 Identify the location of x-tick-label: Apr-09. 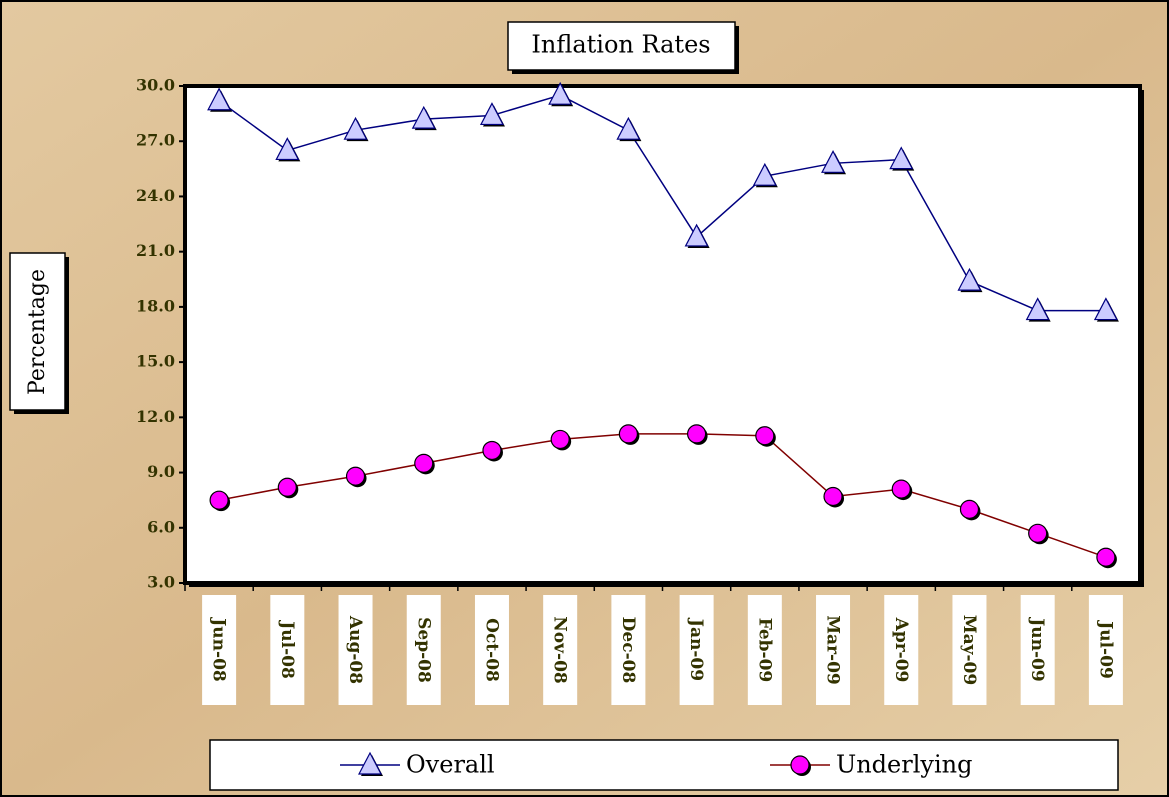
(901, 650).